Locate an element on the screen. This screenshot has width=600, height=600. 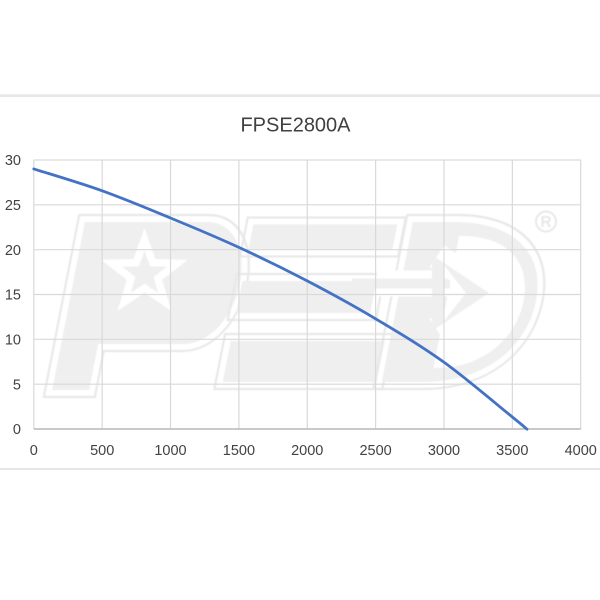
svg-text: 2500 is located at coordinates (375, 451).